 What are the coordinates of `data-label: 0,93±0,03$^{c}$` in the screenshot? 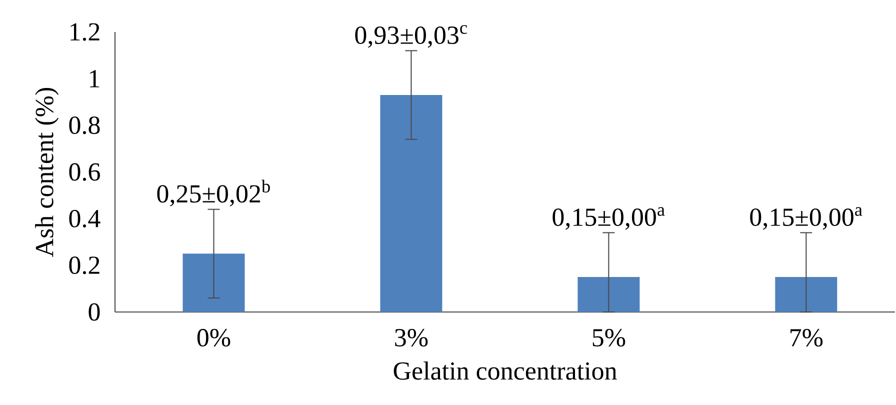 It's located at (411, 36).